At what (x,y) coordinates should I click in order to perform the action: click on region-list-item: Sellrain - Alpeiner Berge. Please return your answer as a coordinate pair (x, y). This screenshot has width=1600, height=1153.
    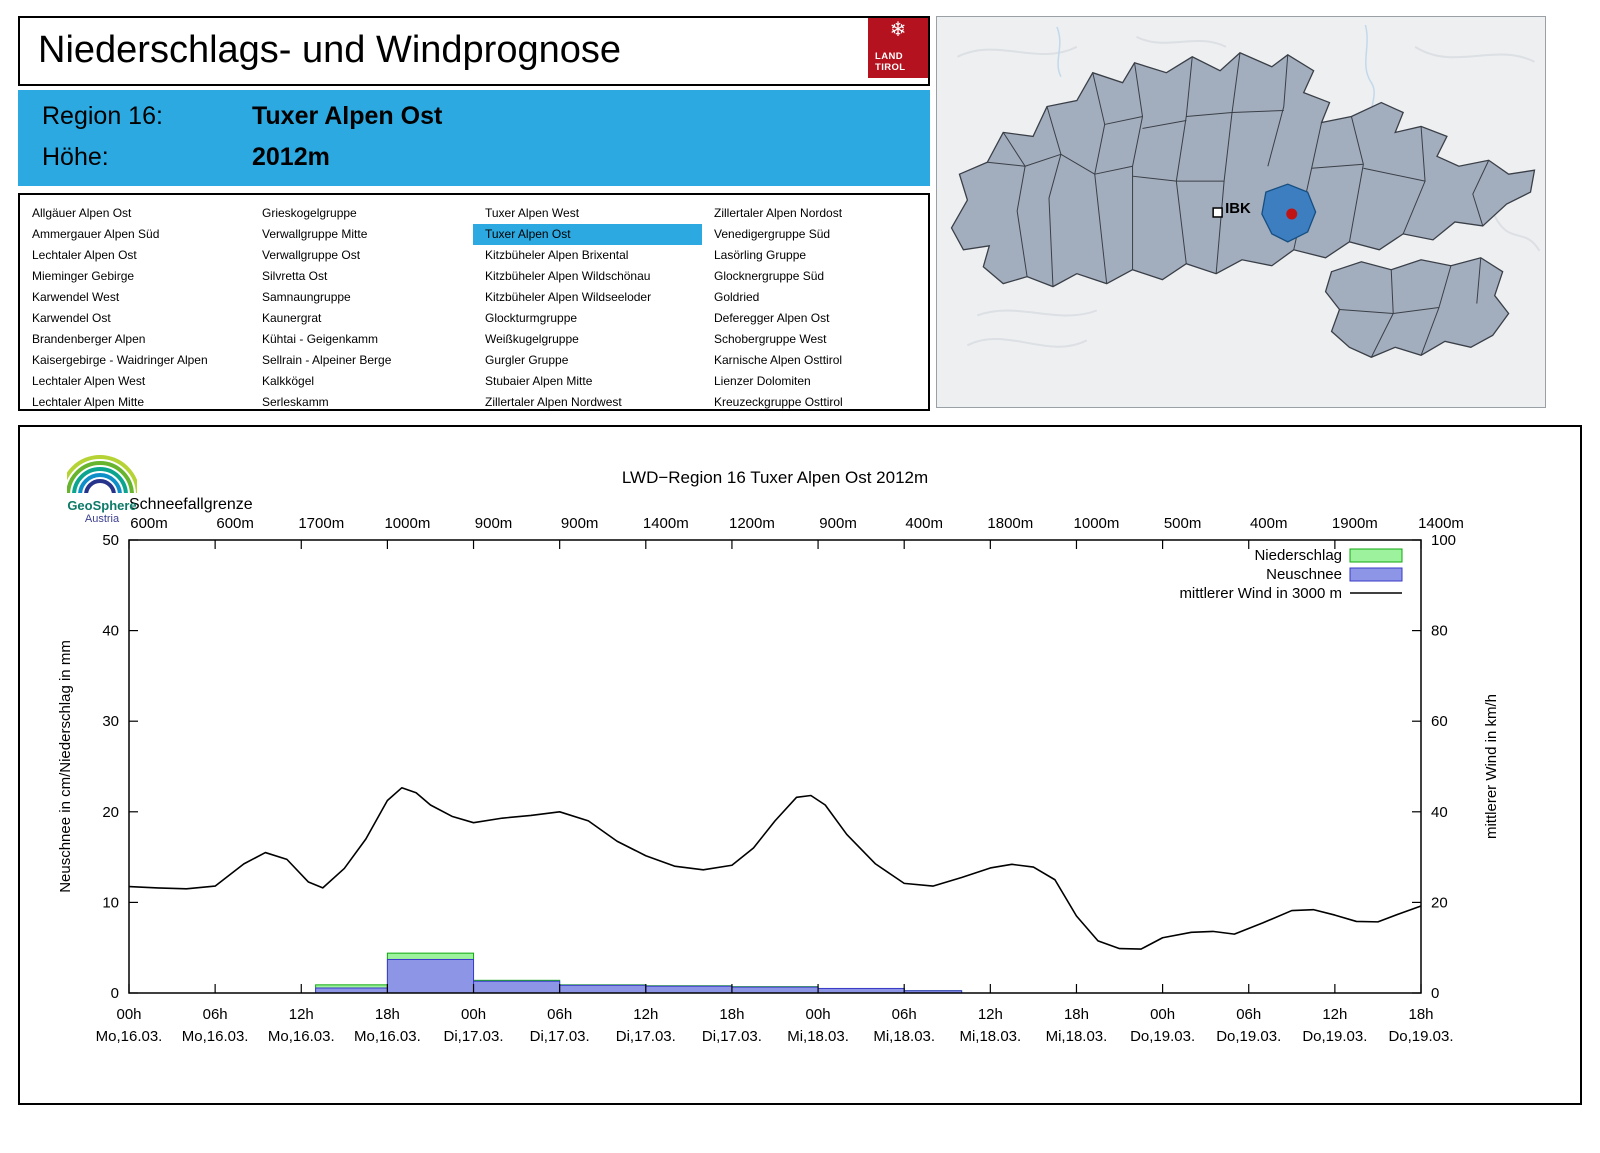
    Looking at the image, I should click on (327, 360).